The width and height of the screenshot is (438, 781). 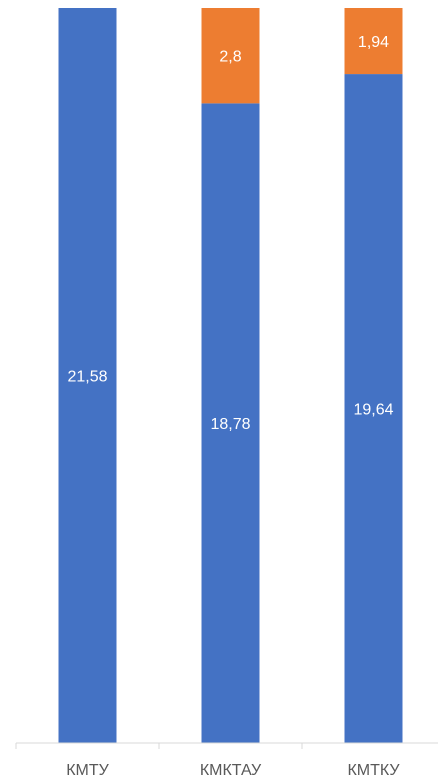 I want to click on data-label: 1,94, so click(x=373, y=42).